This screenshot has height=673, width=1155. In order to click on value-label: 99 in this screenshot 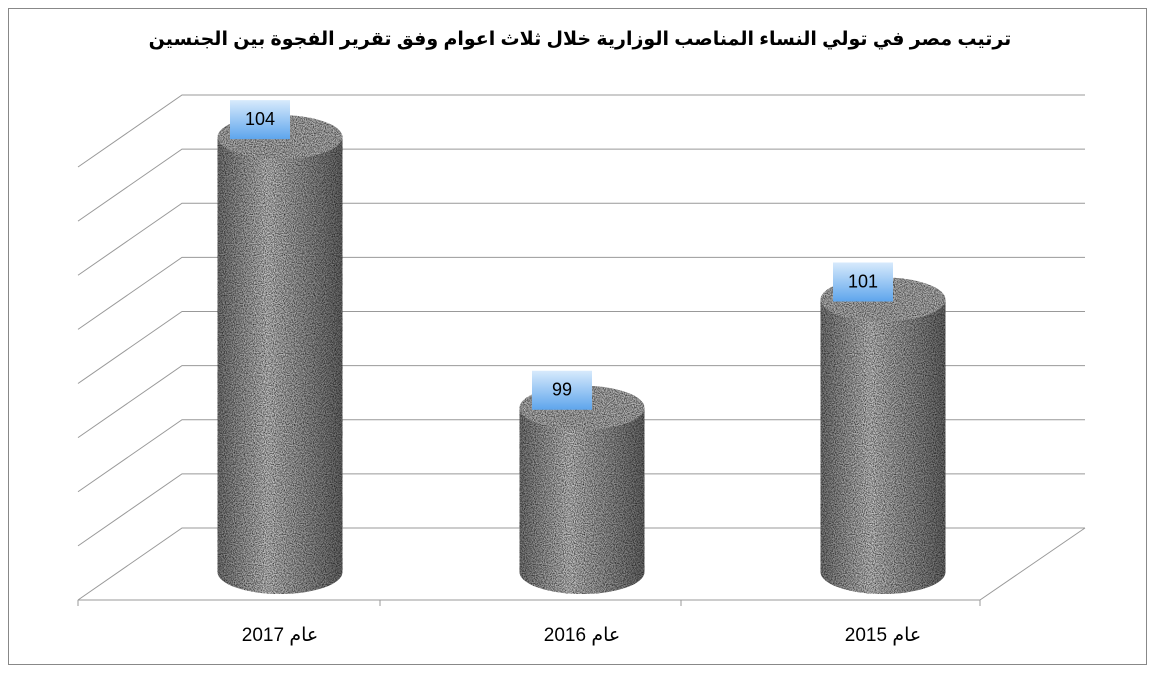, I will do `click(562, 390)`.